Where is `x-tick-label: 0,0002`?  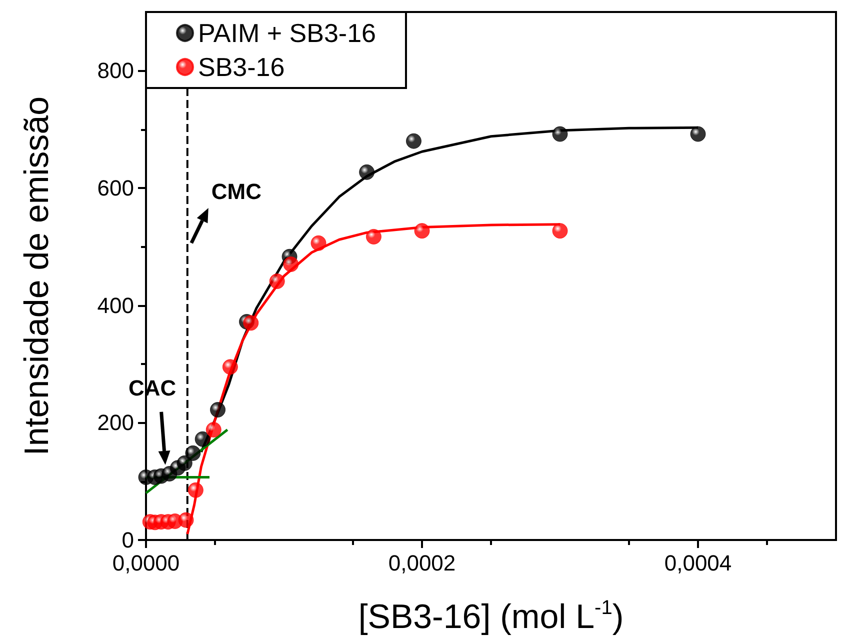
x-tick-label: 0,0002 is located at coordinates (422, 563).